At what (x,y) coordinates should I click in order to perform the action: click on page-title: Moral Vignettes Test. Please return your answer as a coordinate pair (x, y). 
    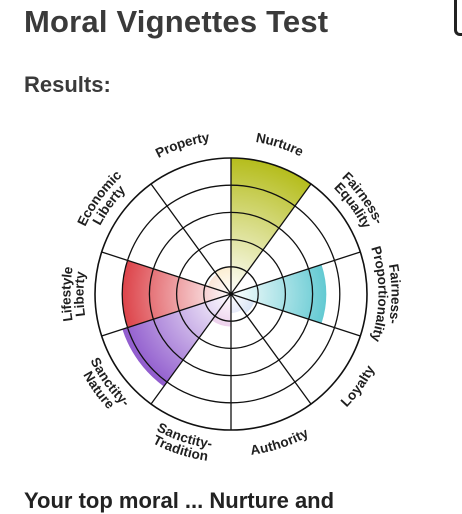
    Looking at the image, I should click on (176, 21).